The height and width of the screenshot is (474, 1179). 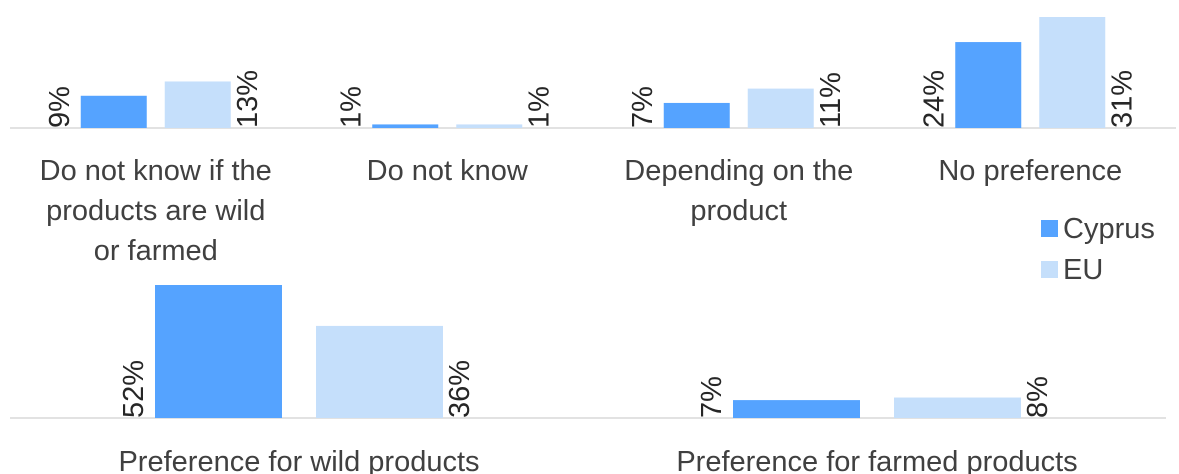 What do you see at coordinates (197, 104) in the screenshot?
I see `bar-eu-do-not-know-if-the-products-are-wild-or-farmed` at bounding box center [197, 104].